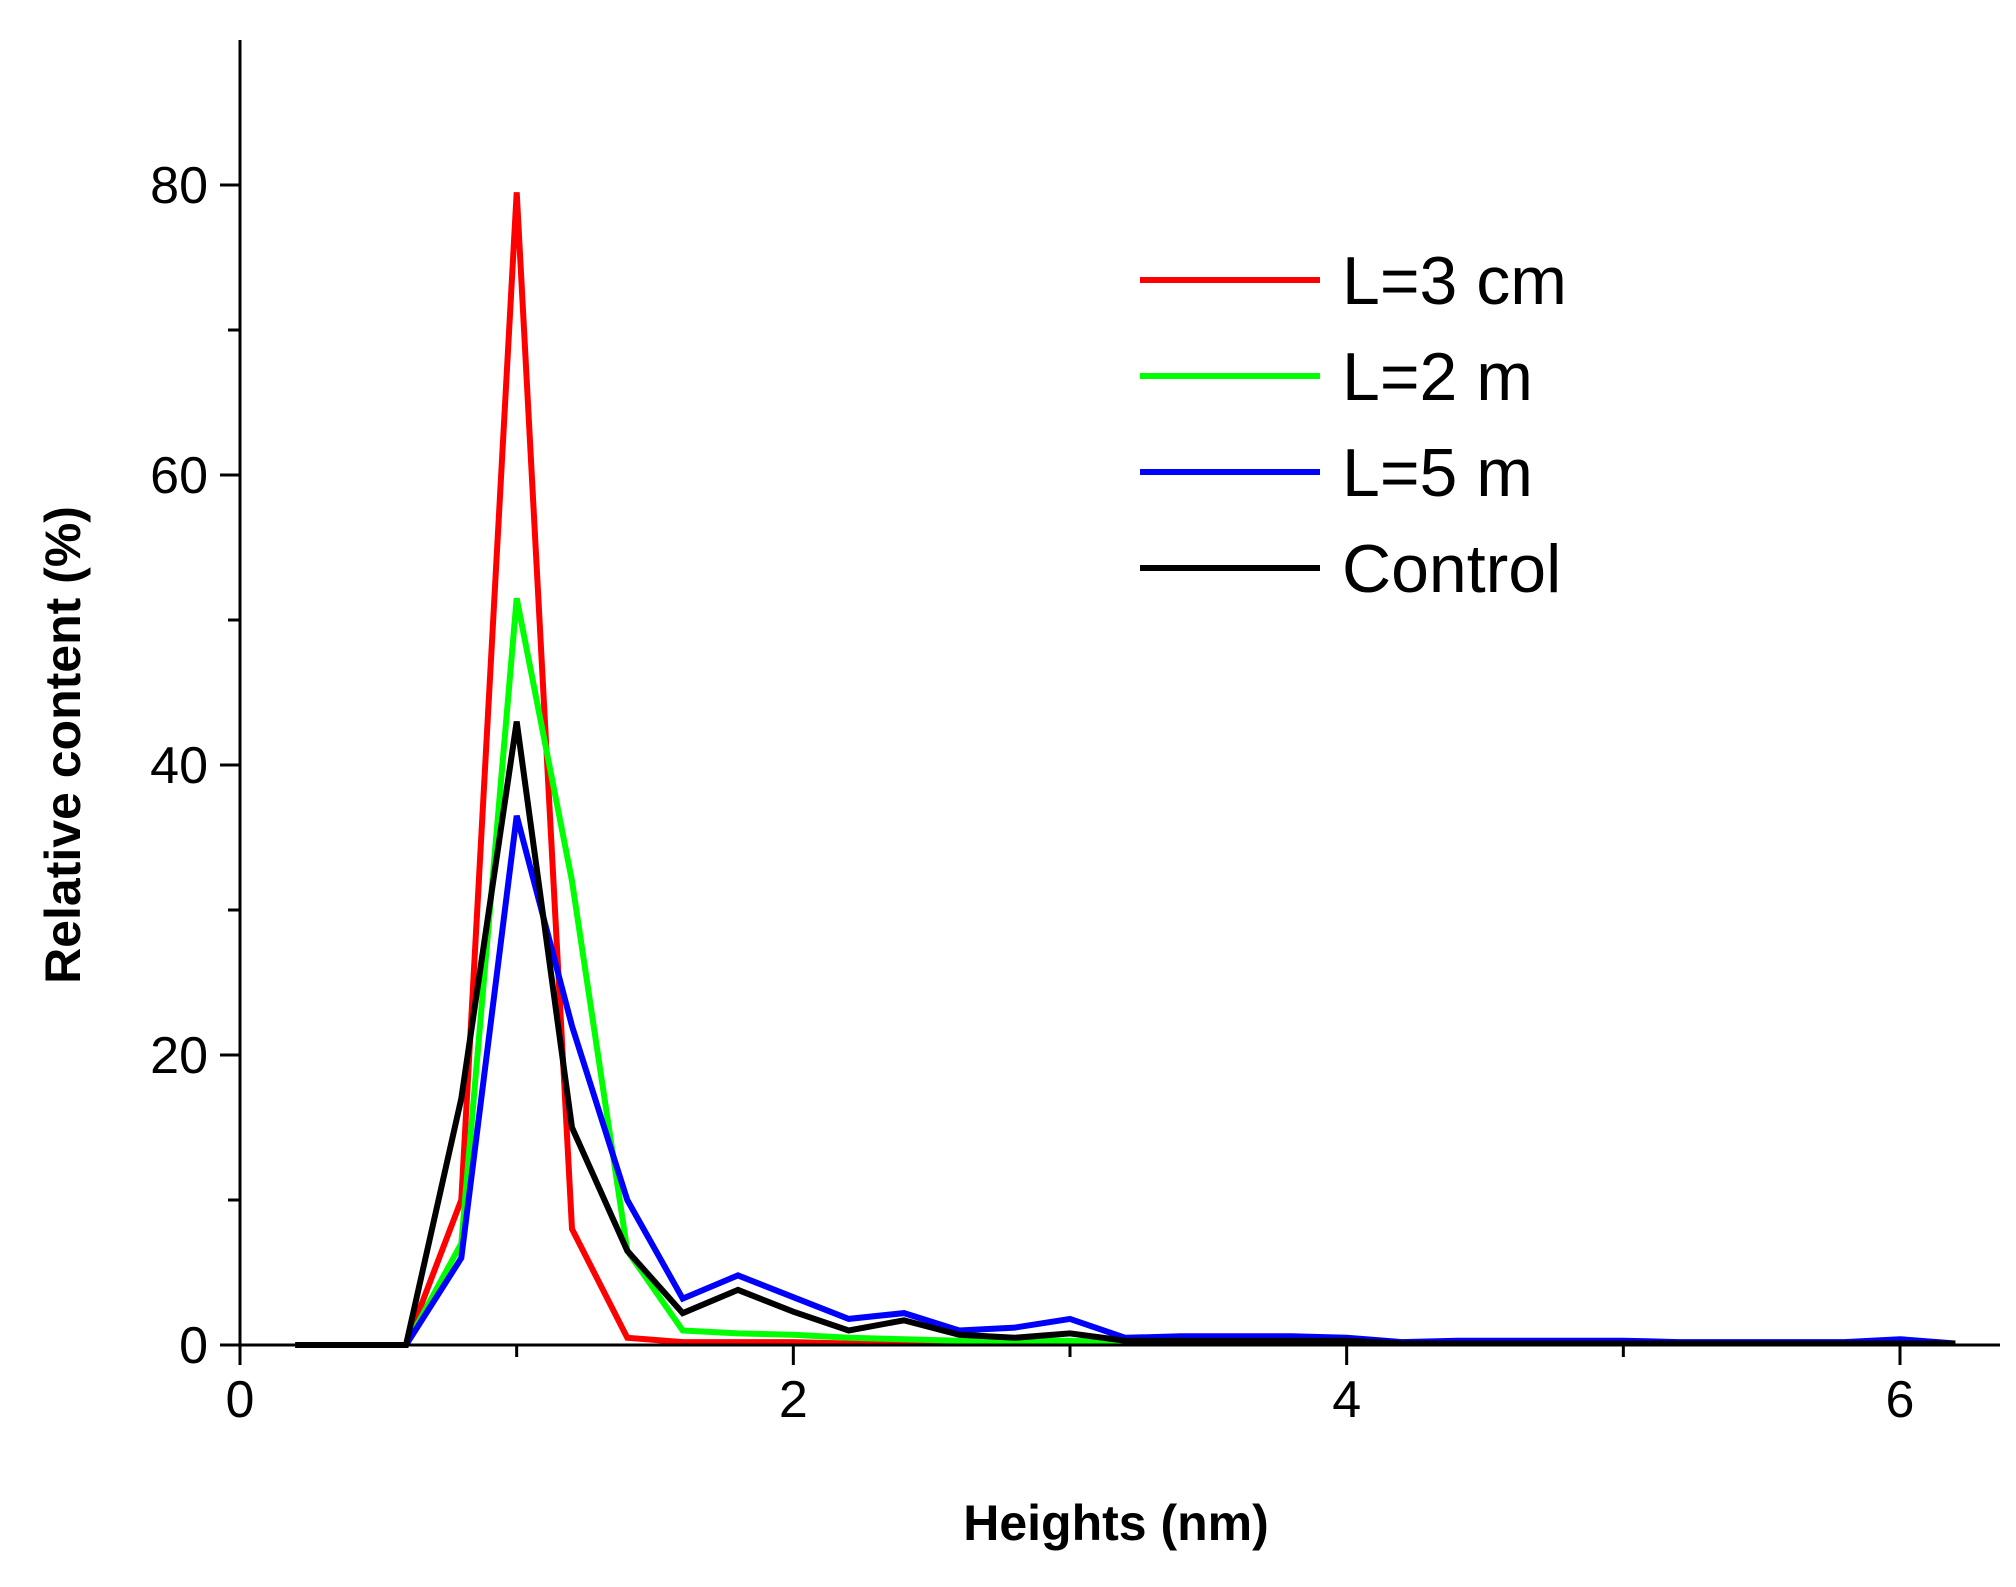 The image size is (2016, 1587). What do you see at coordinates (179, 186) in the screenshot?
I see `y-tick-label: 80` at bounding box center [179, 186].